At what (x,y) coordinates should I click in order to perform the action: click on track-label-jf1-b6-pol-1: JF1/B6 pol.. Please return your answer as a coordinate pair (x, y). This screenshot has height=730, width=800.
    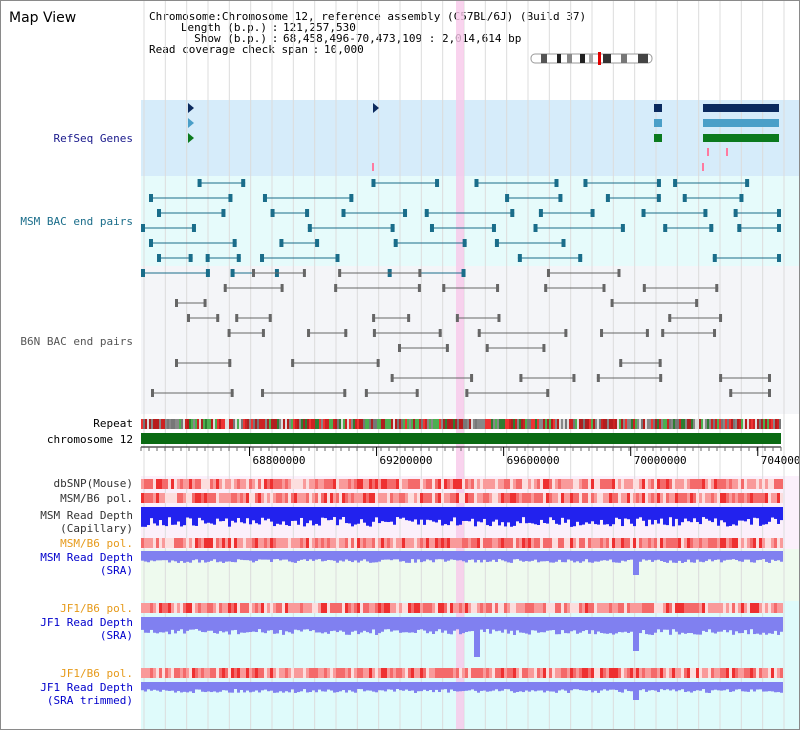
    Looking at the image, I should click on (96, 608).